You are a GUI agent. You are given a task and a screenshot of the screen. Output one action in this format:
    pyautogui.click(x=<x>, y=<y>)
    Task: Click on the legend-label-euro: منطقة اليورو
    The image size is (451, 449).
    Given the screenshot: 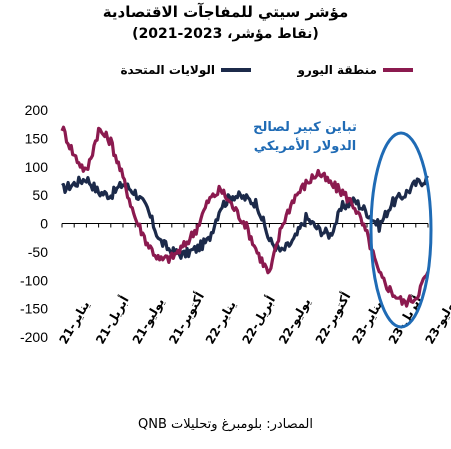 What is the action you would take?
    pyautogui.click(x=337, y=70)
    